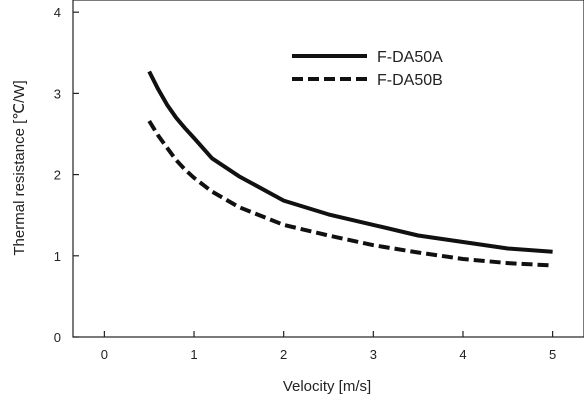  What do you see at coordinates (57, 256) in the screenshot?
I see `y-tick-label: 1` at bounding box center [57, 256].